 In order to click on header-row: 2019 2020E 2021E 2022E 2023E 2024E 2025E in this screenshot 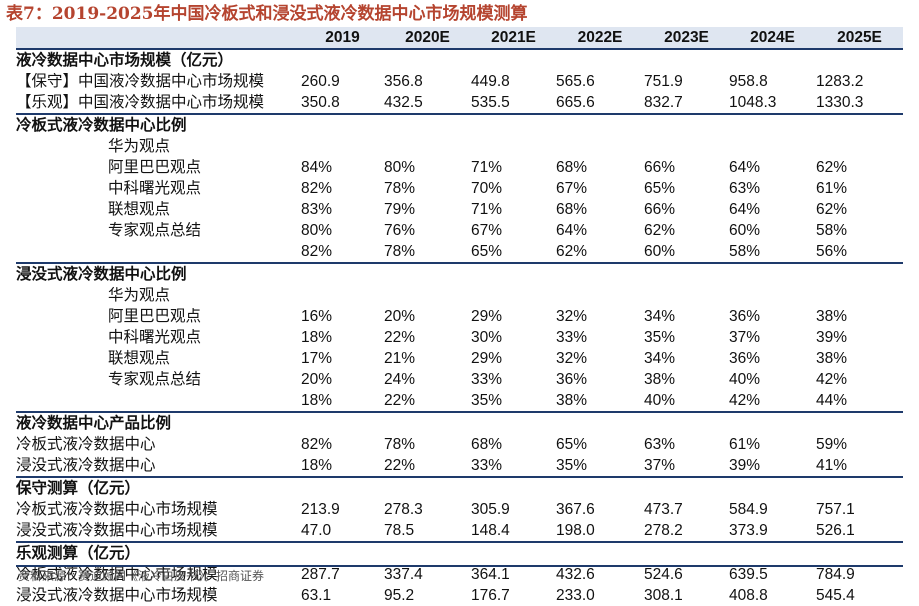, I will do `click(459, 38)`.